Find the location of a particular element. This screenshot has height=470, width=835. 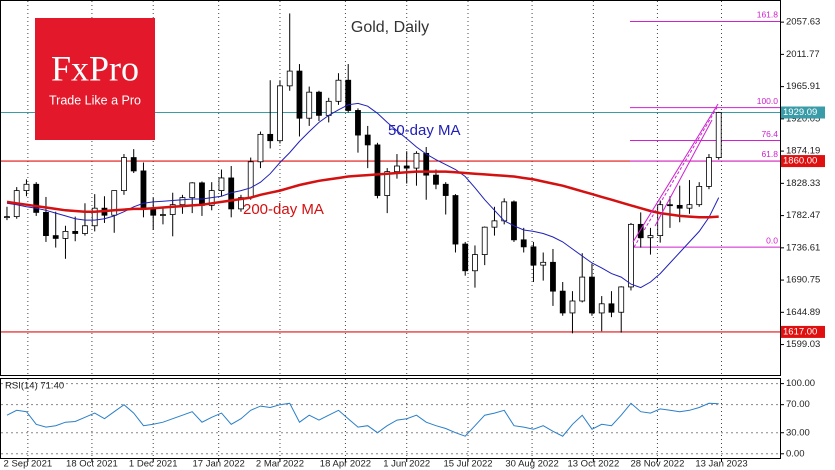

y-tick-label: 2011.77 is located at coordinates (803, 54).